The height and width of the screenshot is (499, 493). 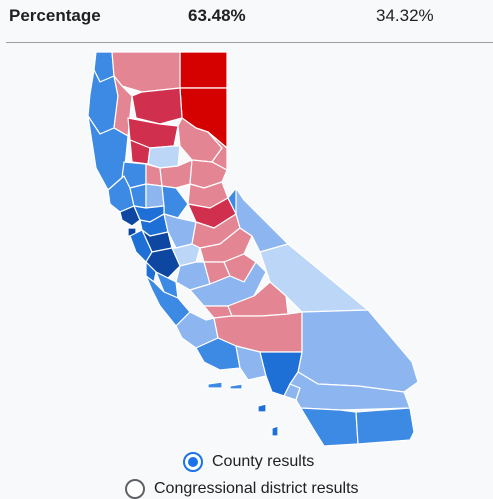 What do you see at coordinates (217, 15) in the screenshot?
I see `candidate-1-percentage: 63.48%` at bounding box center [217, 15].